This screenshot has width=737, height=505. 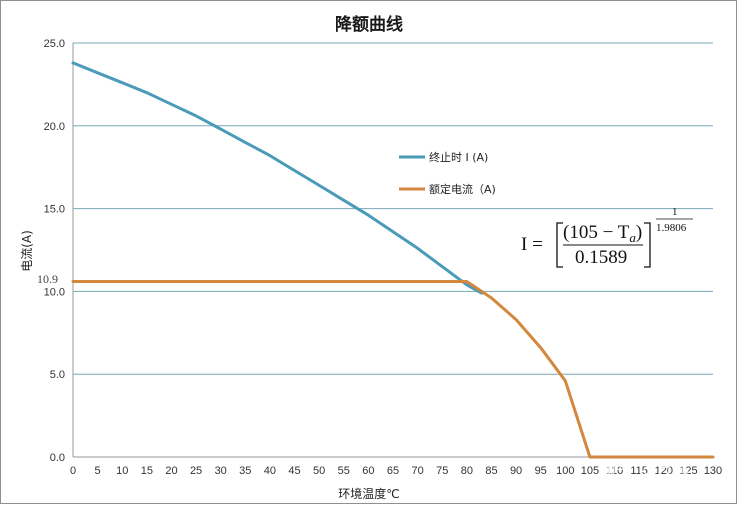 What do you see at coordinates (467, 471) in the screenshot?
I see `x-tick-label: 80` at bounding box center [467, 471].